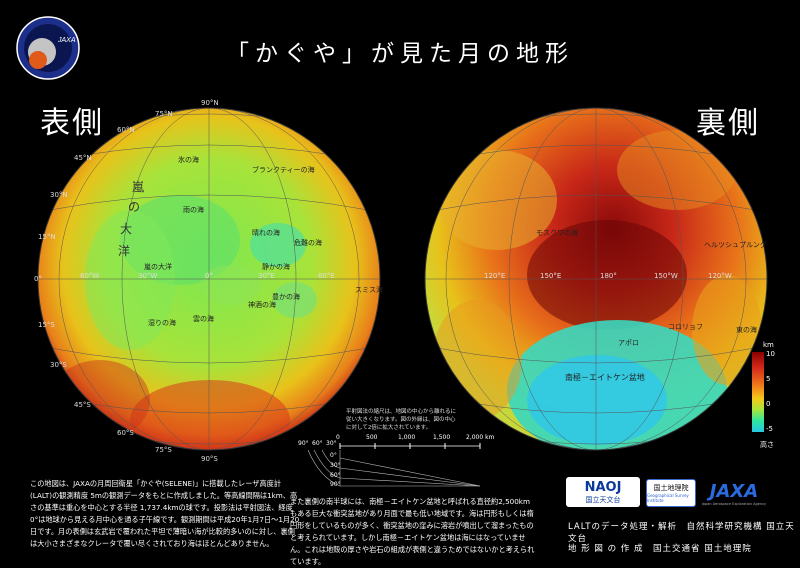 This screenshot has width=800, height=568. What do you see at coordinates (608, 276) in the screenshot?
I see `lon-label: 180°` at bounding box center [608, 276].